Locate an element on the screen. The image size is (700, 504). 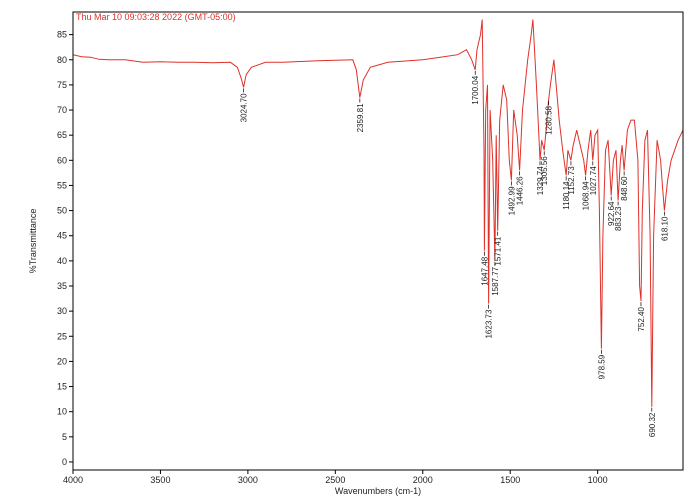
peak-label: 1446.26 is located at coordinates (520, 190).